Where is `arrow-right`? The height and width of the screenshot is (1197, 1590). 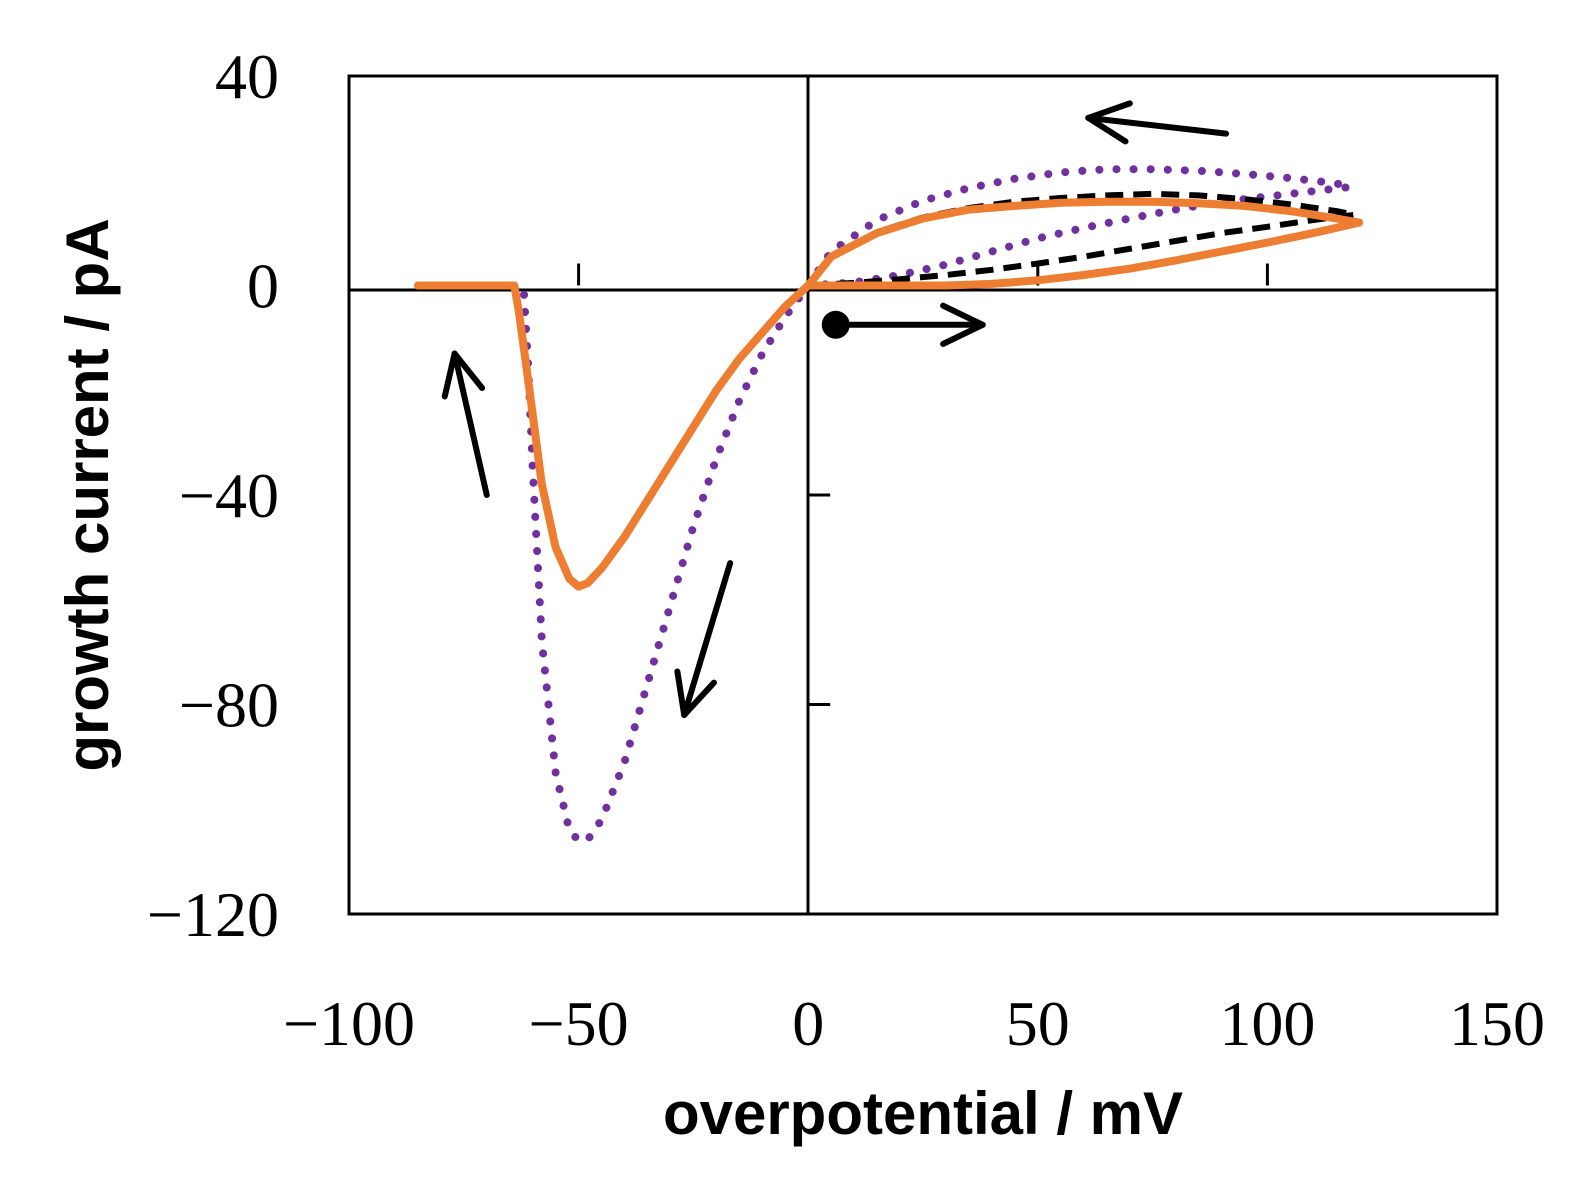 arrow-right is located at coordinates (909, 324).